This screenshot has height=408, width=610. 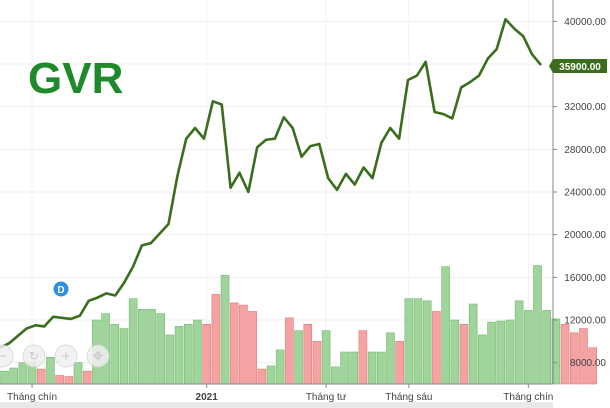 What do you see at coordinates (276, 405) in the screenshot?
I see `scroll-track` at bounding box center [276, 405].